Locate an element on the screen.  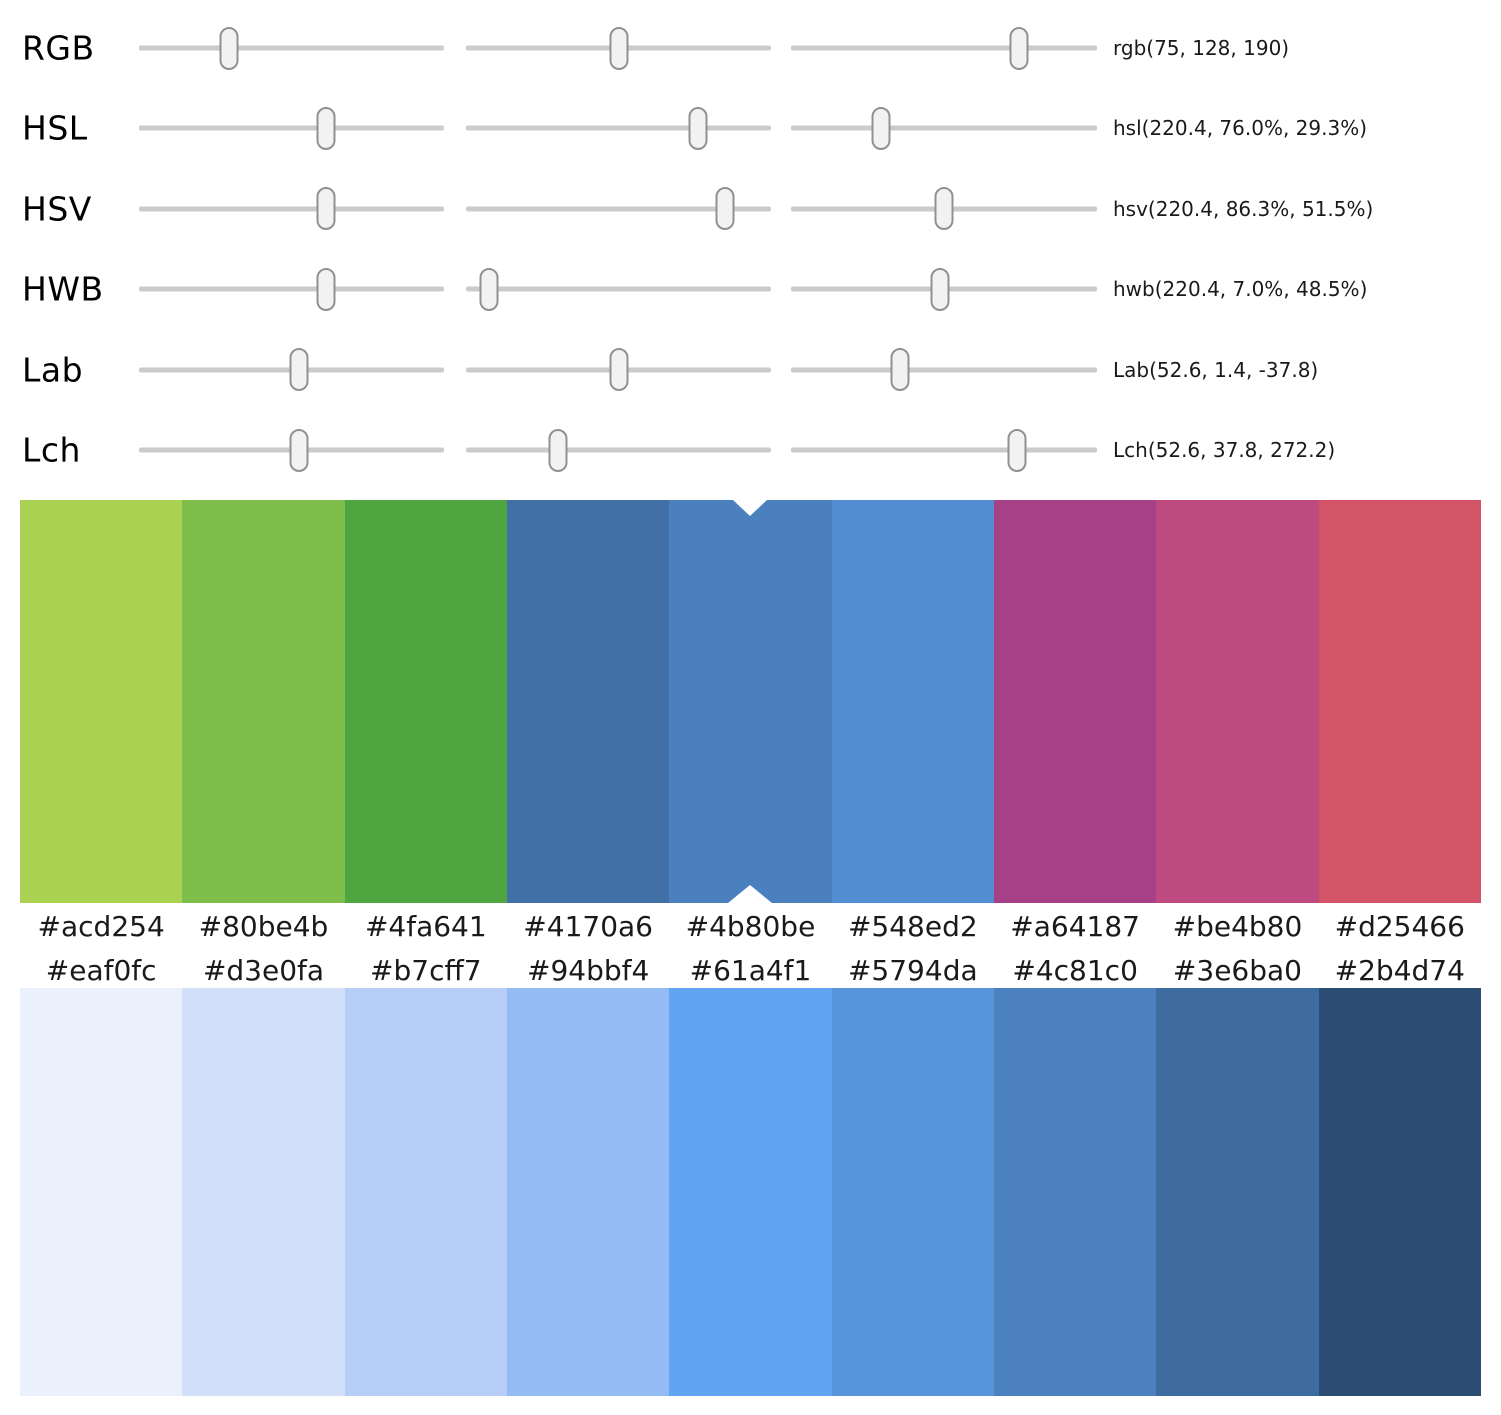
rgb-value-label: rgb(75, 128, 190) is located at coordinates (1201, 48).